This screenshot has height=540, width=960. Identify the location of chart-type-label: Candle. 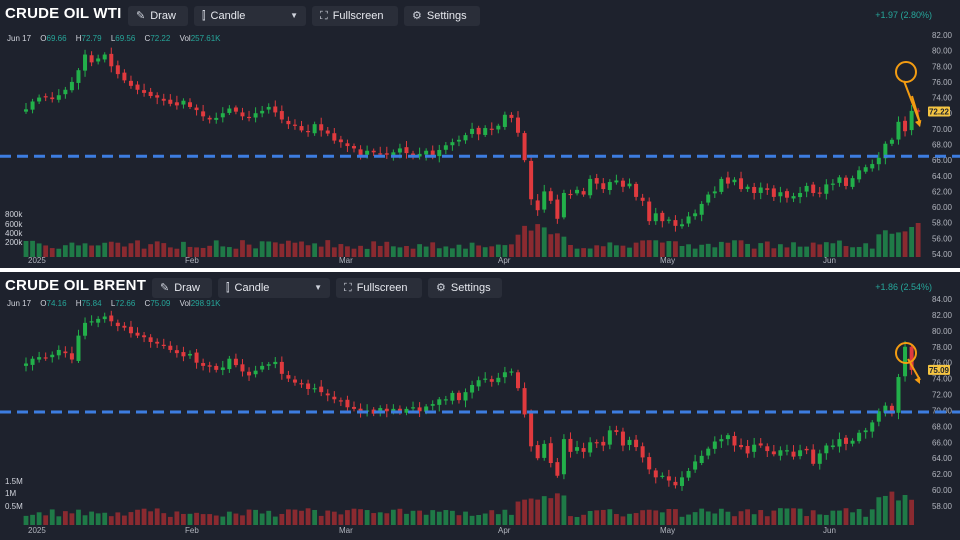
(228, 16).